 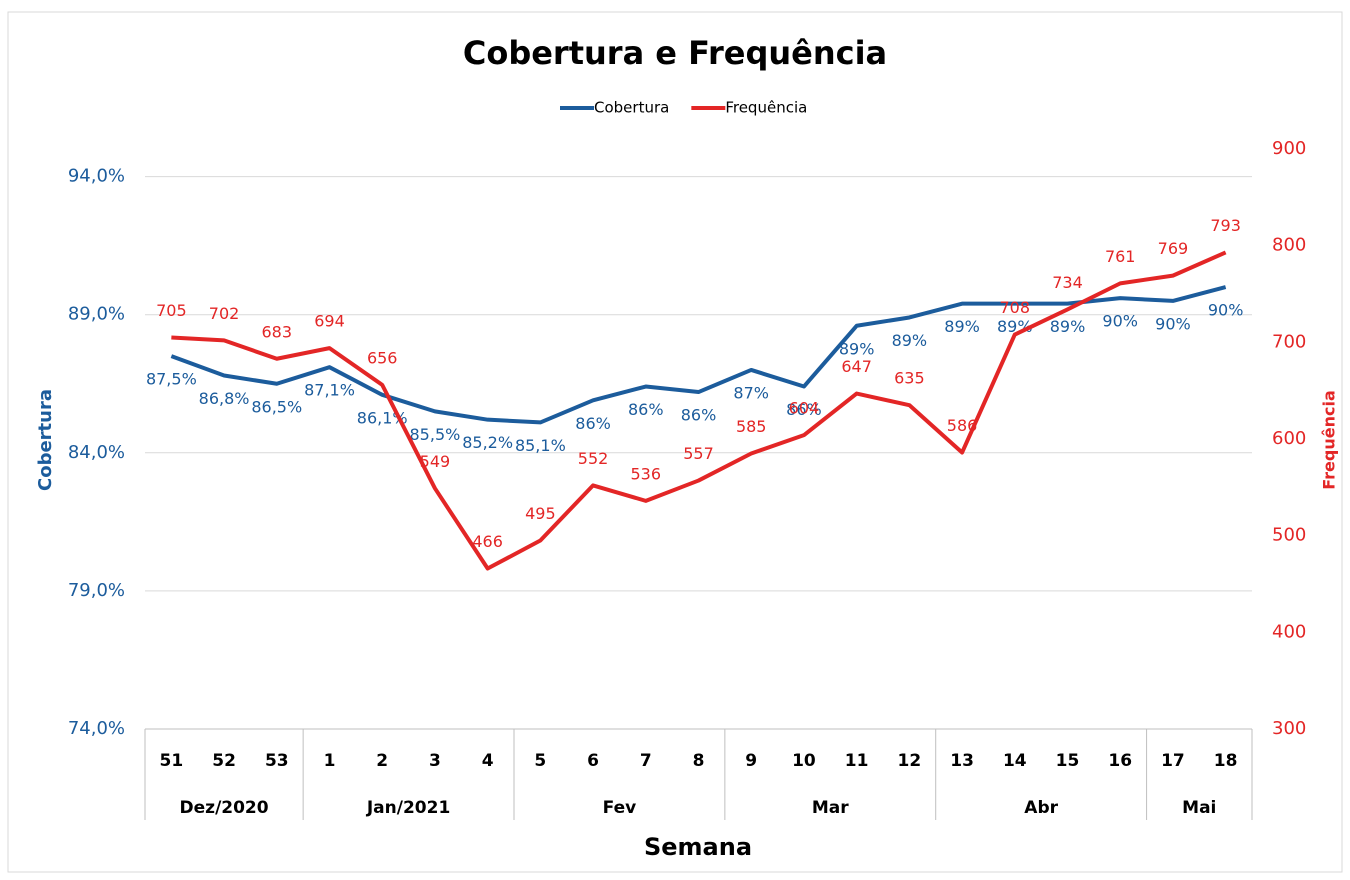 I want to click on data-label: 734, so click(x=1067, y=282).